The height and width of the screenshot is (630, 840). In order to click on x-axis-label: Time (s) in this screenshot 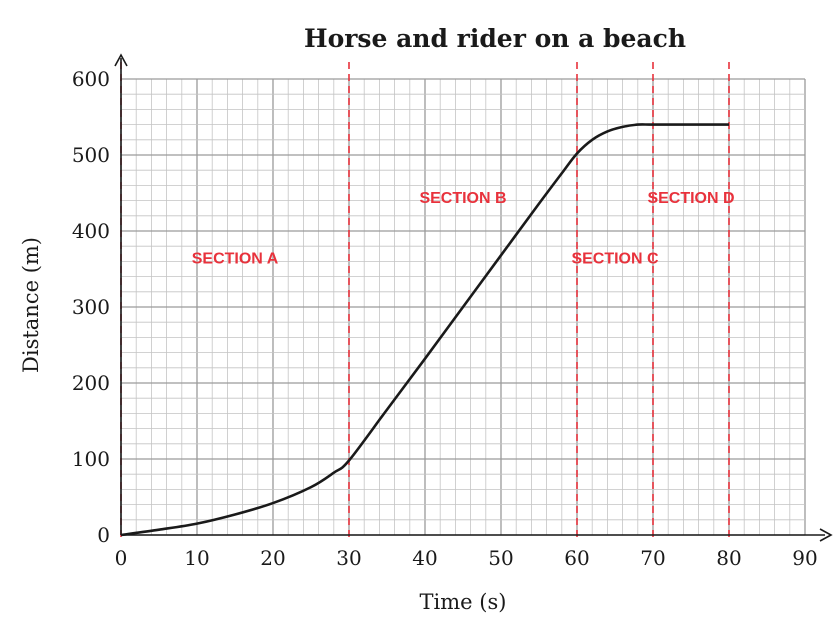, I will do `click(463, 602)`.